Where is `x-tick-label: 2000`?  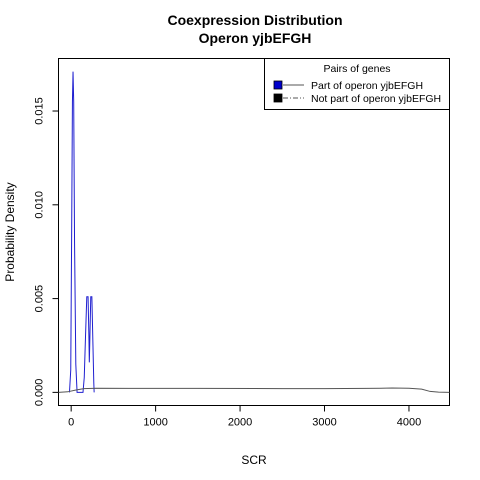 x-tick-label: 2000 is located at coordinates (240, 423).